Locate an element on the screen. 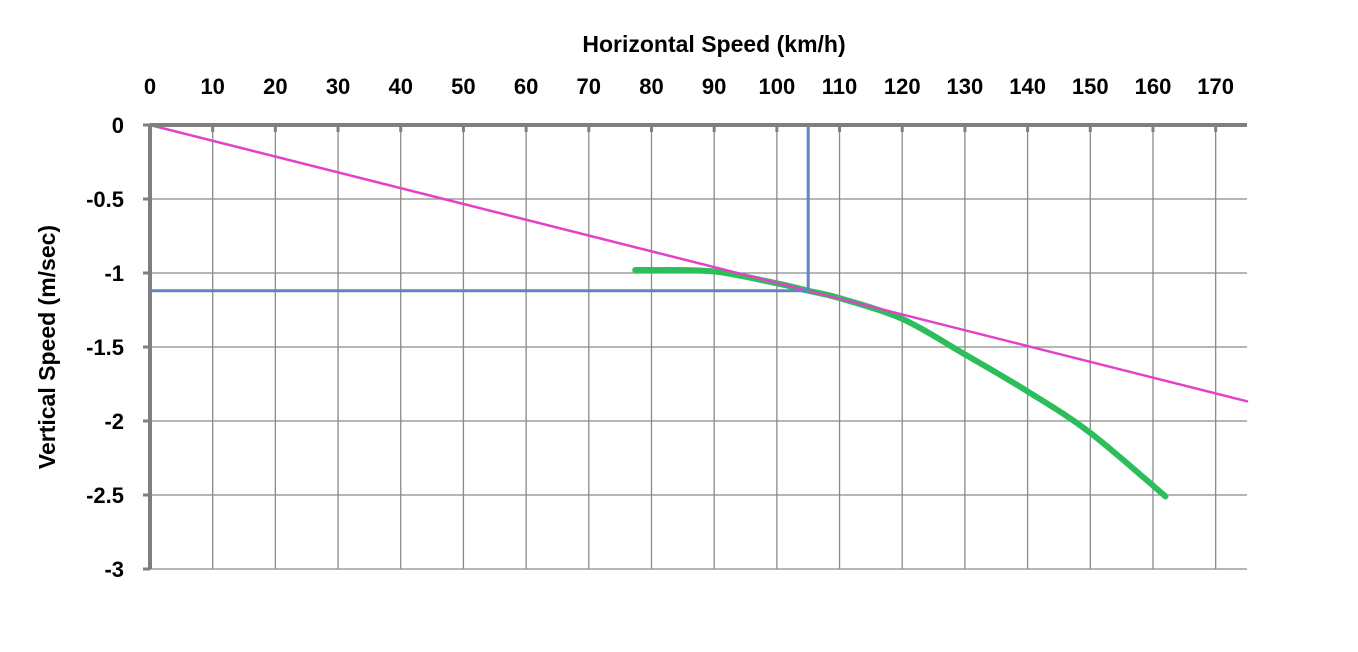 This screenshot has height=652, width=1358. x-tick-label: 80 is located at coordinates (651, 86).